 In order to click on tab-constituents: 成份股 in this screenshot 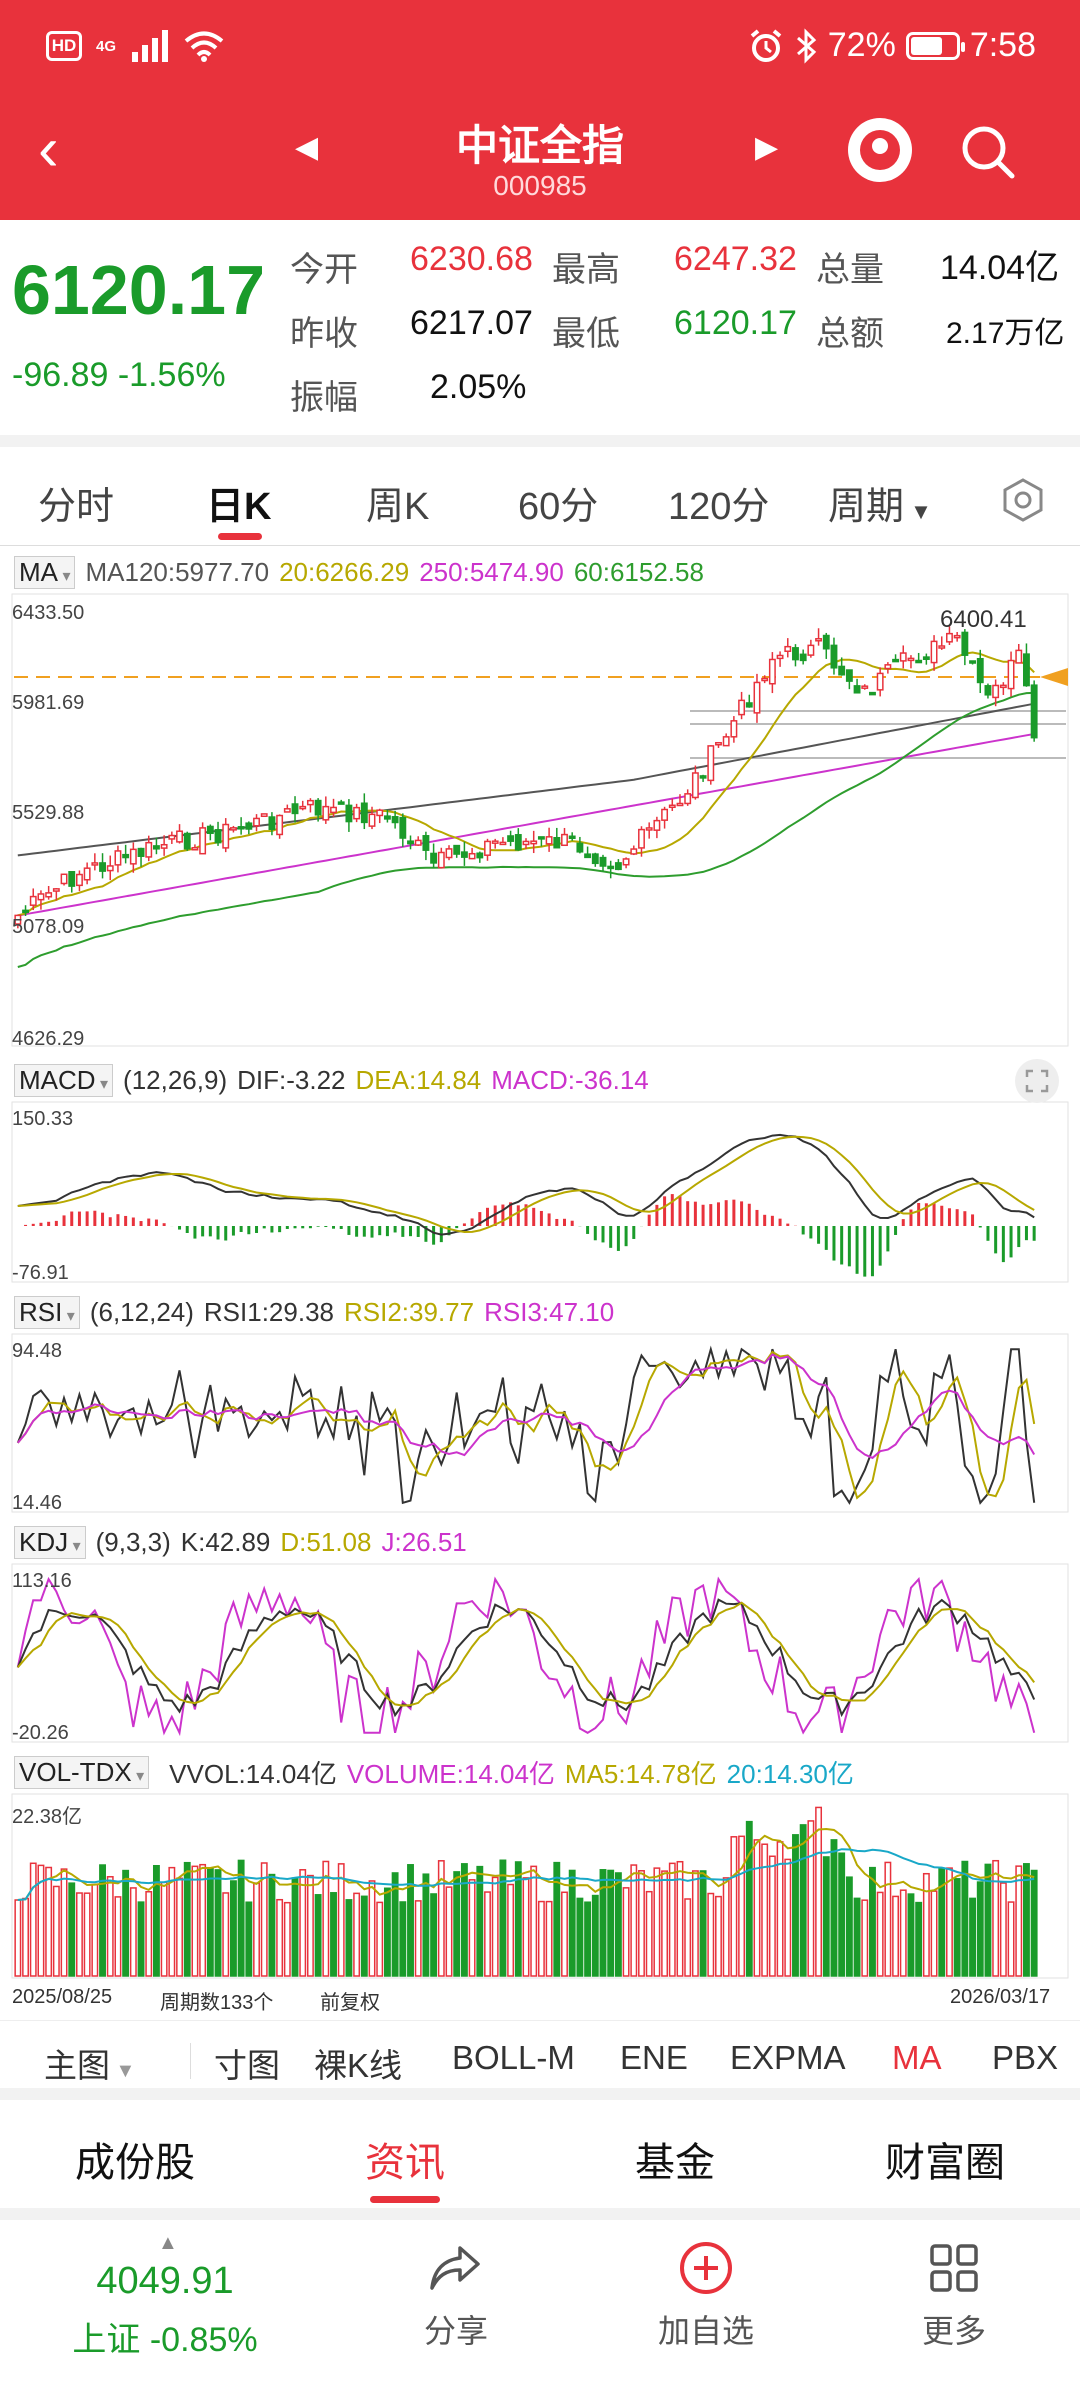, I will do `click(135, 2163)`.